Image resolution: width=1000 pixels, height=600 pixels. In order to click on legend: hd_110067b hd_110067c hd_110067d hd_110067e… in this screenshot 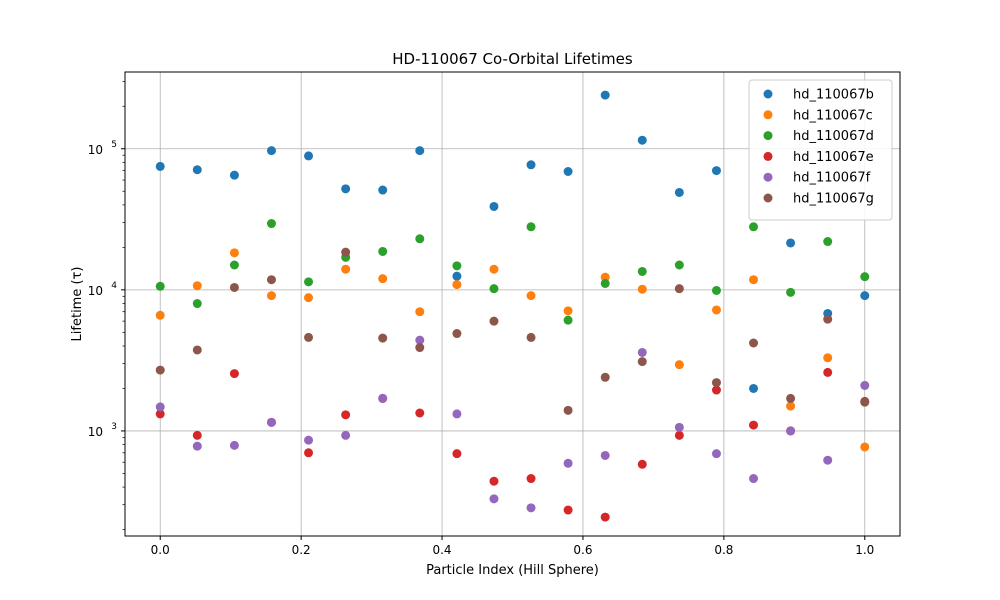, I will do `click(820, 150)`.